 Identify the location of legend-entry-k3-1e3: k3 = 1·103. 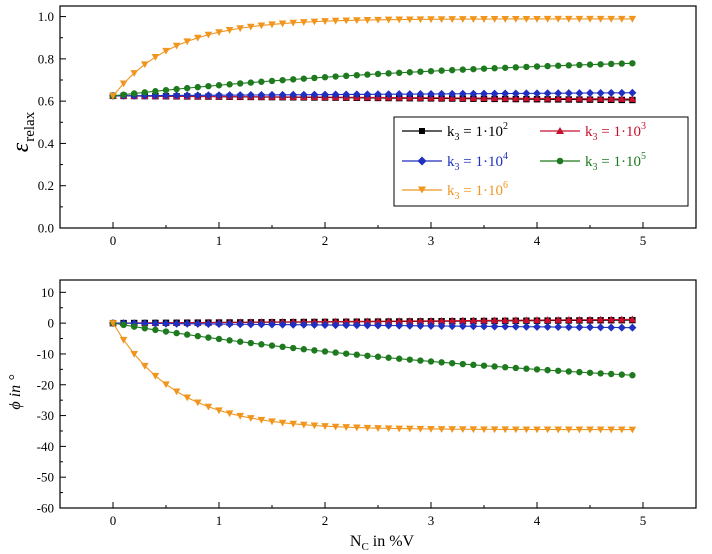
(593, 132).